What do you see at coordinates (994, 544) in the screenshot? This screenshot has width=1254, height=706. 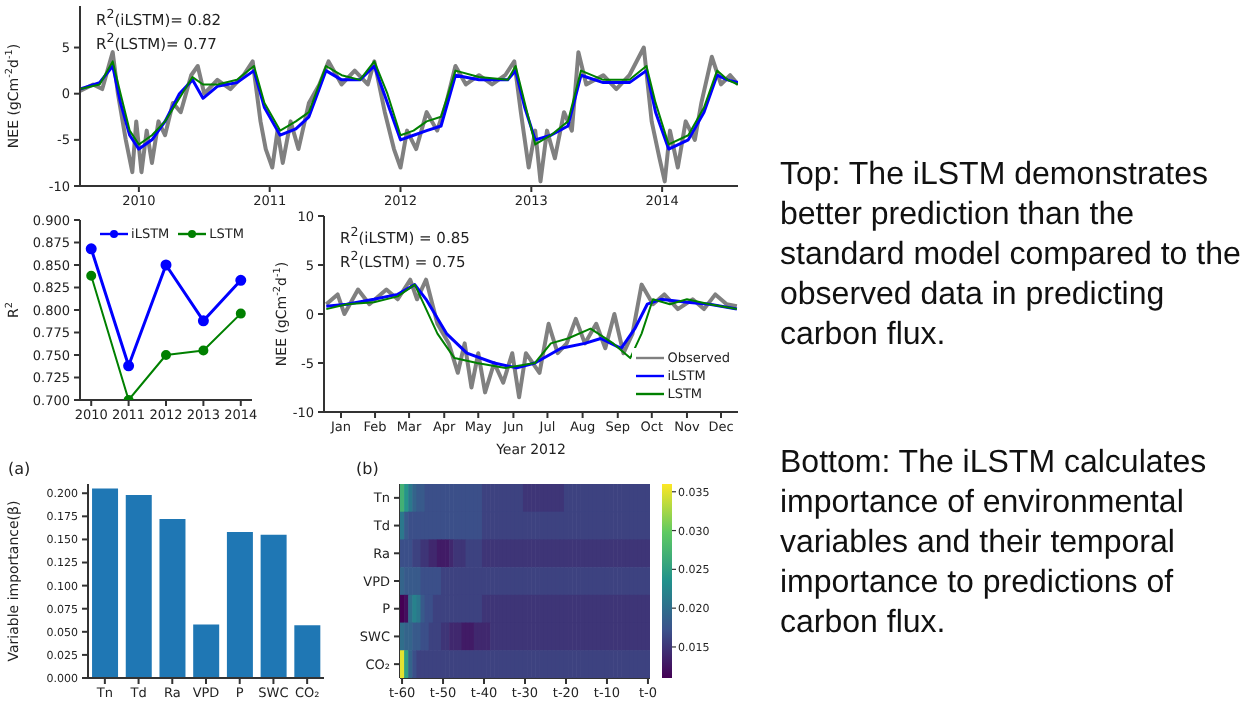 I see `text: Bottom: The iLSTM calculates importance of environmental variables and their temporal importance to predictions of carbon flux.` at bounding box center [994, 544].